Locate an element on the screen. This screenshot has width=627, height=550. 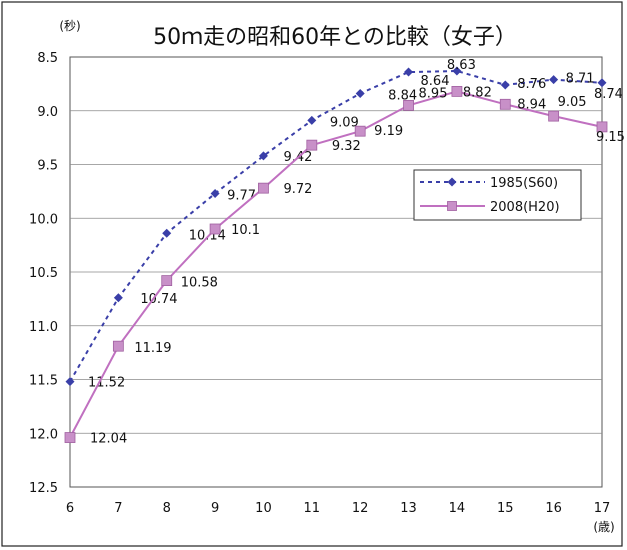
y-tick-label: 10.0 is located at coordinates (43, 219).